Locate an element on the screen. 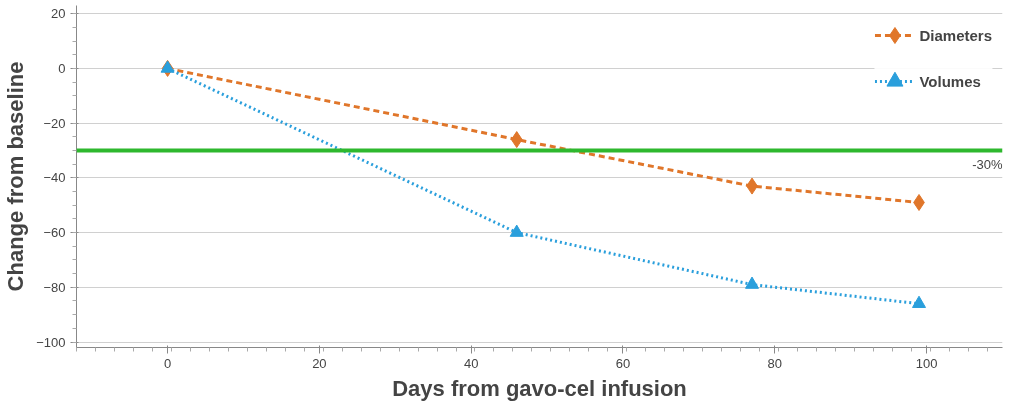 The image size is (1012, 403). ref-line-label: -30% is located at coordinates (987, 164).